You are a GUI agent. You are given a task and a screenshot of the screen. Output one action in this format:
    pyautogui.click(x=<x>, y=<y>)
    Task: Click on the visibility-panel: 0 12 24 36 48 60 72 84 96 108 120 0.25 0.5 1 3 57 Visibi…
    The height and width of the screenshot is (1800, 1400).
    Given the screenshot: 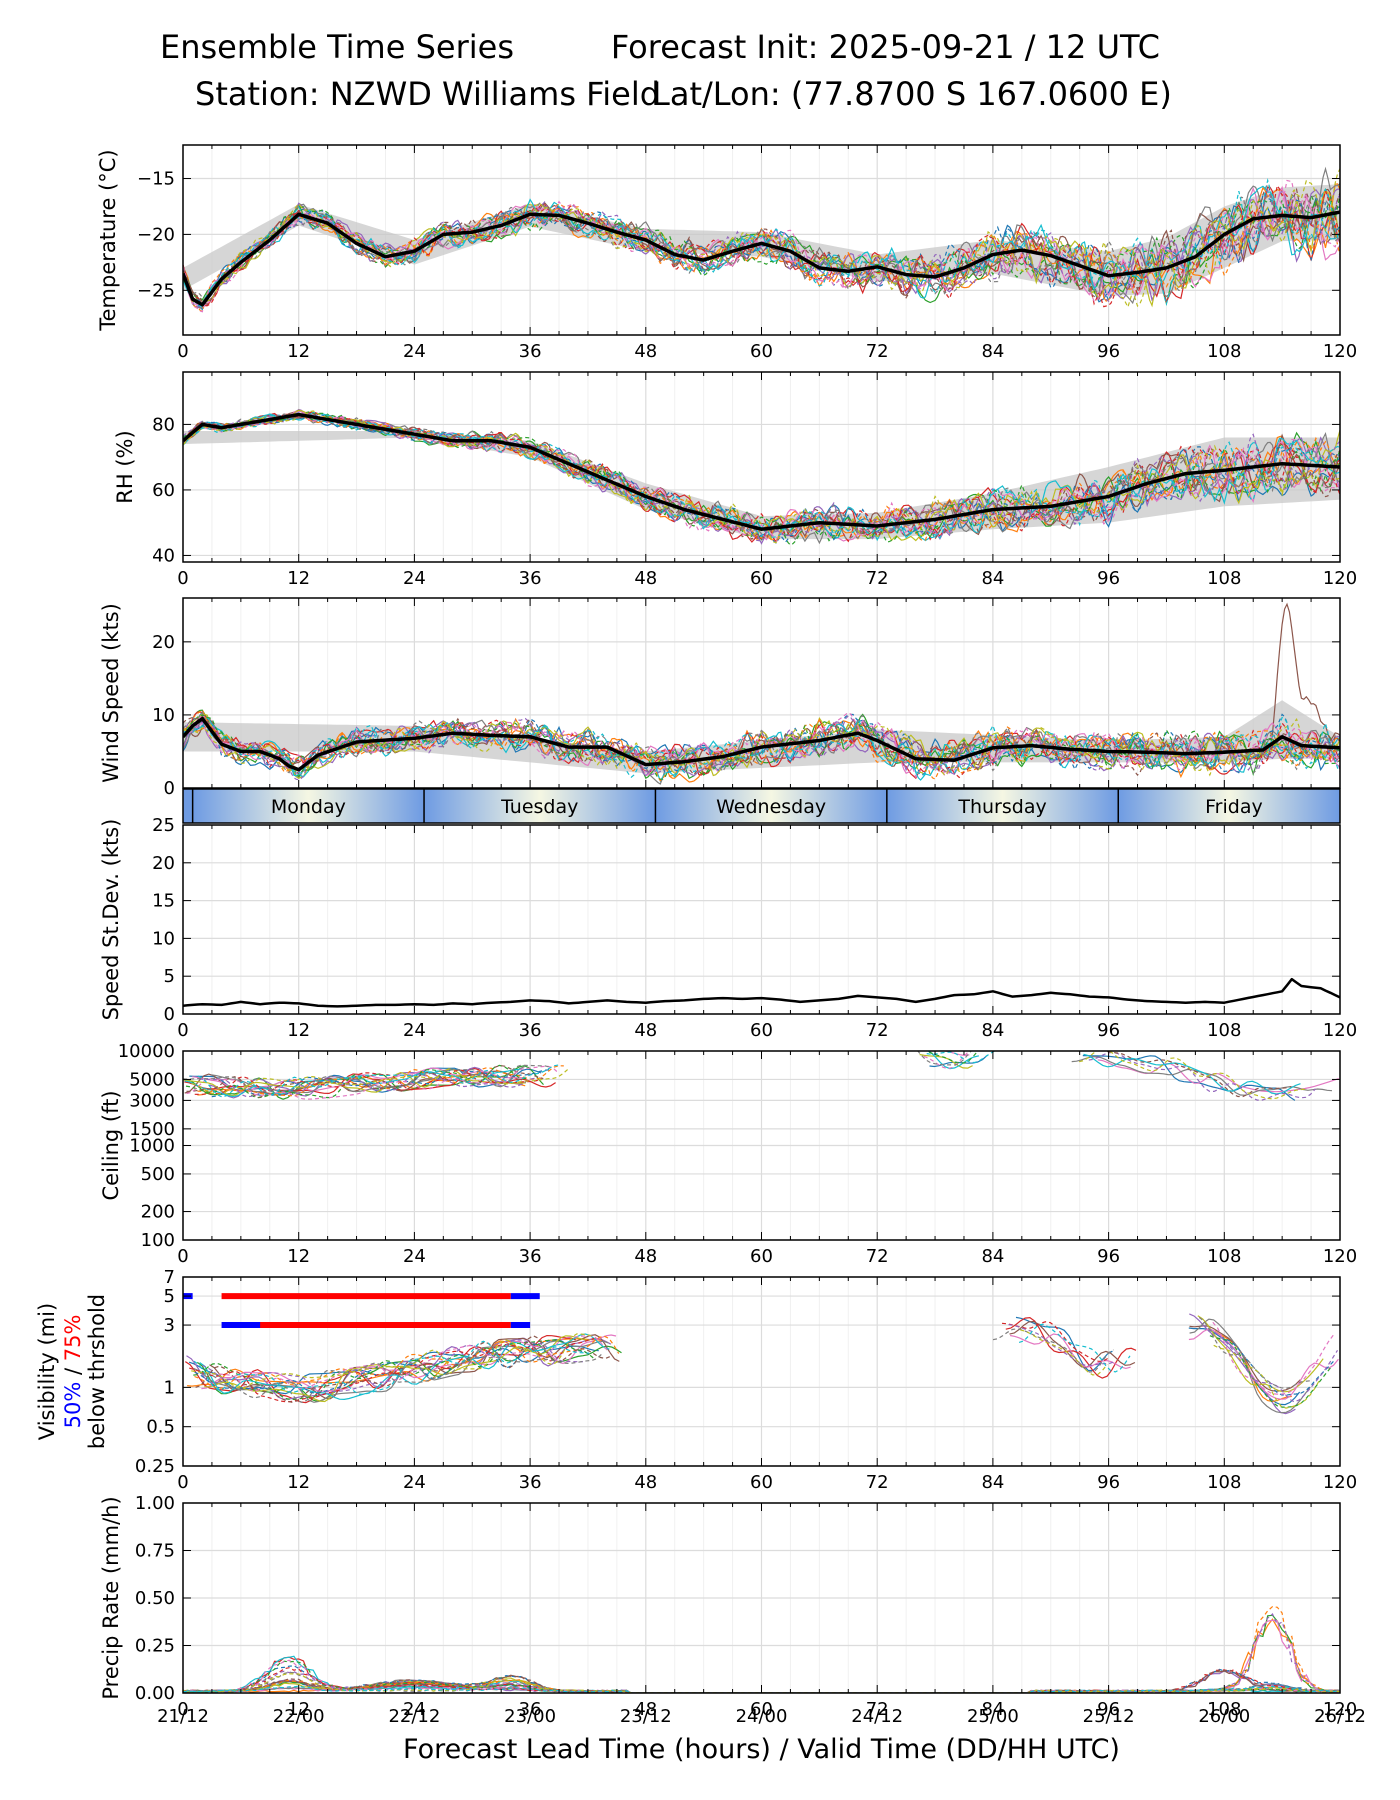 What is the action you would take?
    pyautogui.click(x=696, y=1380)
    